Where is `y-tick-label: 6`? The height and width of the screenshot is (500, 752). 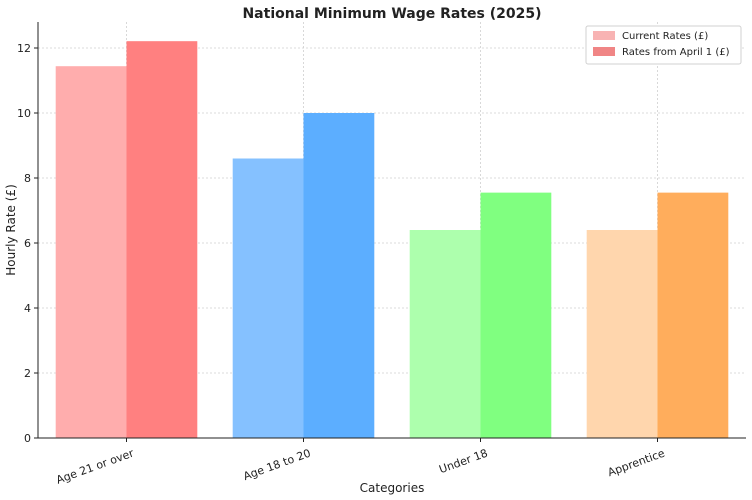 y-tick-label: 6 is located at coordinates (27, 243).